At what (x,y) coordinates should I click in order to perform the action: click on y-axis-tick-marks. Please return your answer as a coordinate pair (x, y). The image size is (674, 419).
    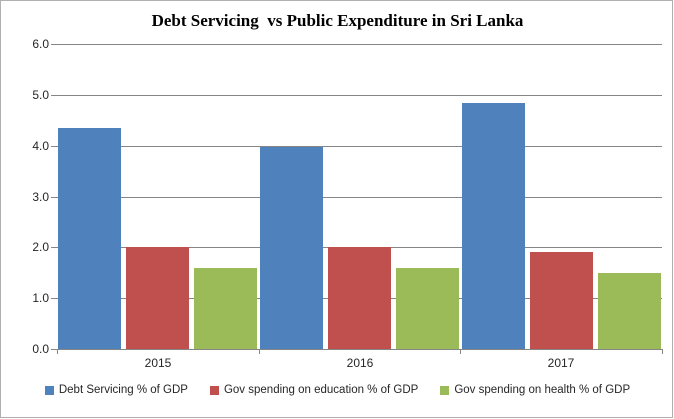
    Looking at the image, I should click on (54, 197).